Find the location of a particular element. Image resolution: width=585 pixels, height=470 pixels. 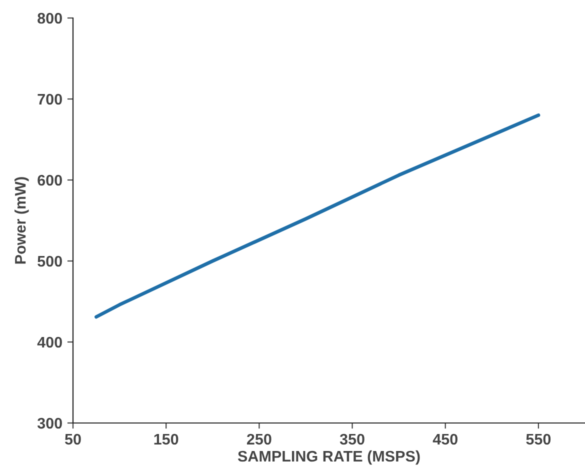

x-tick-label: 350 is located at coordinates (352, 439).